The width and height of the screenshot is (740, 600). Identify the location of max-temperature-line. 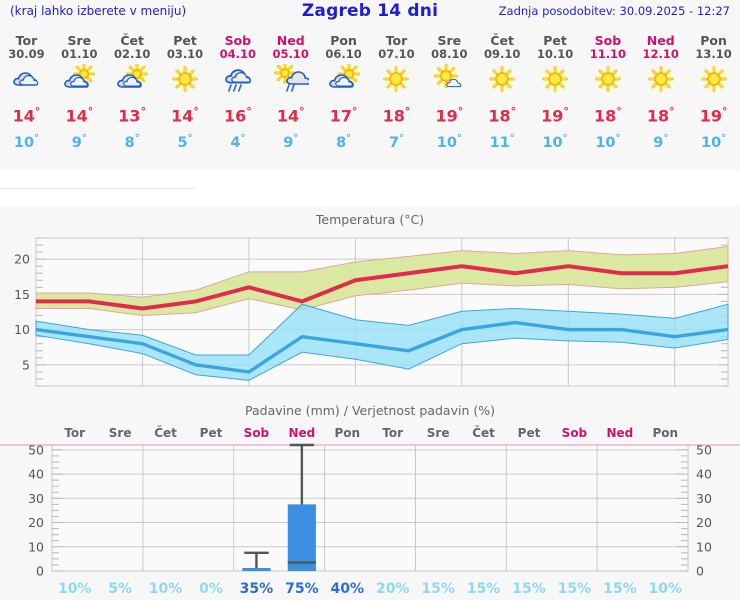
(382, 287).